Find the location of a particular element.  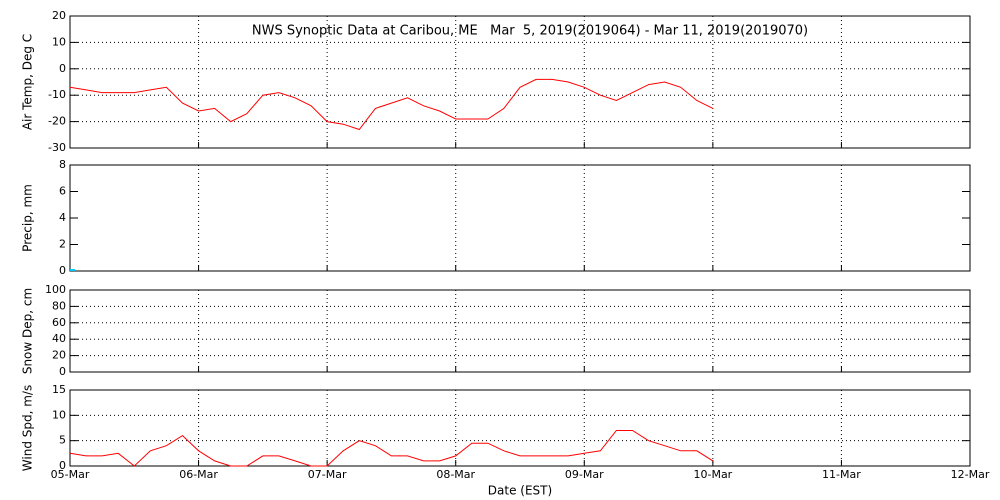

x-tick-label: 09-Mar is located at coordinates (584, 474).